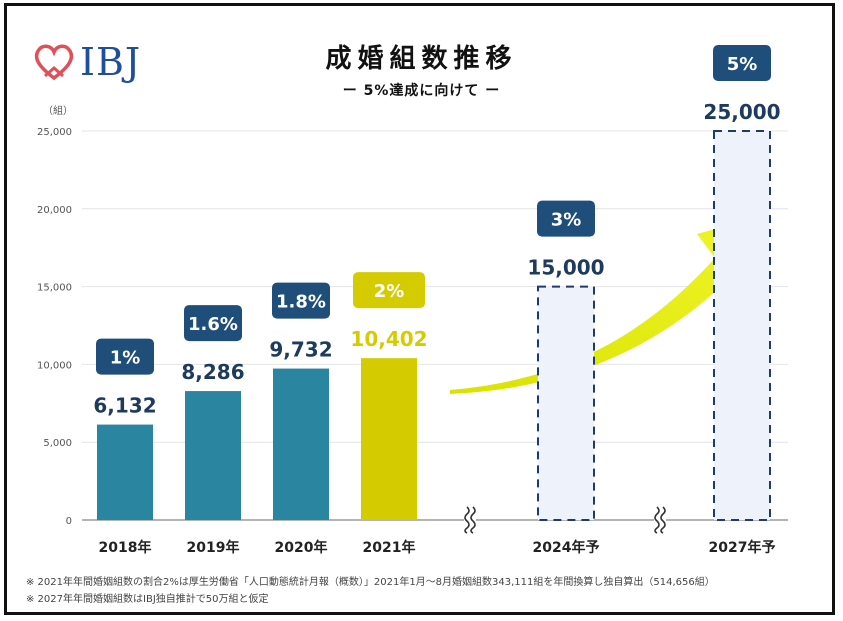  I want to click on y-tick-label: 20,000, so click(54, 210).